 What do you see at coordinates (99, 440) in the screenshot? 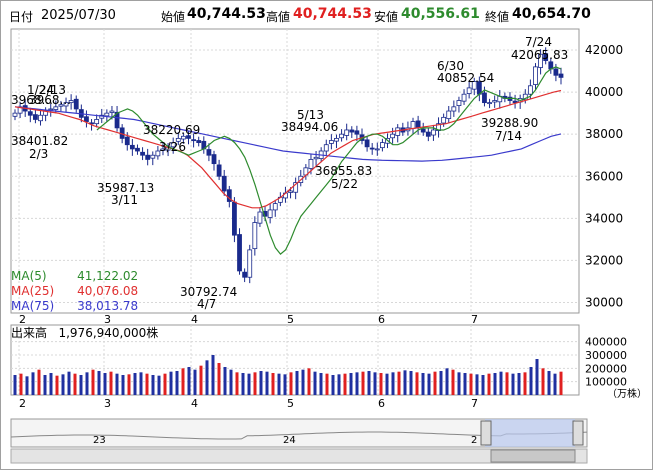
I see `navigator-label: 23` at bounding box center [99, 440].